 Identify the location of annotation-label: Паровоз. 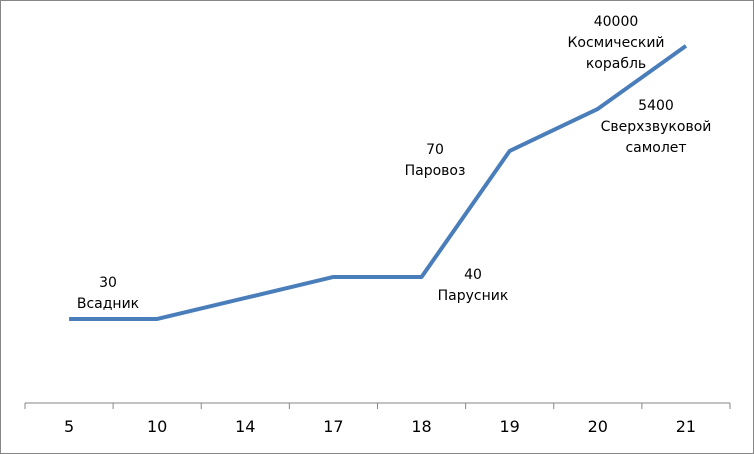
(435, 171).